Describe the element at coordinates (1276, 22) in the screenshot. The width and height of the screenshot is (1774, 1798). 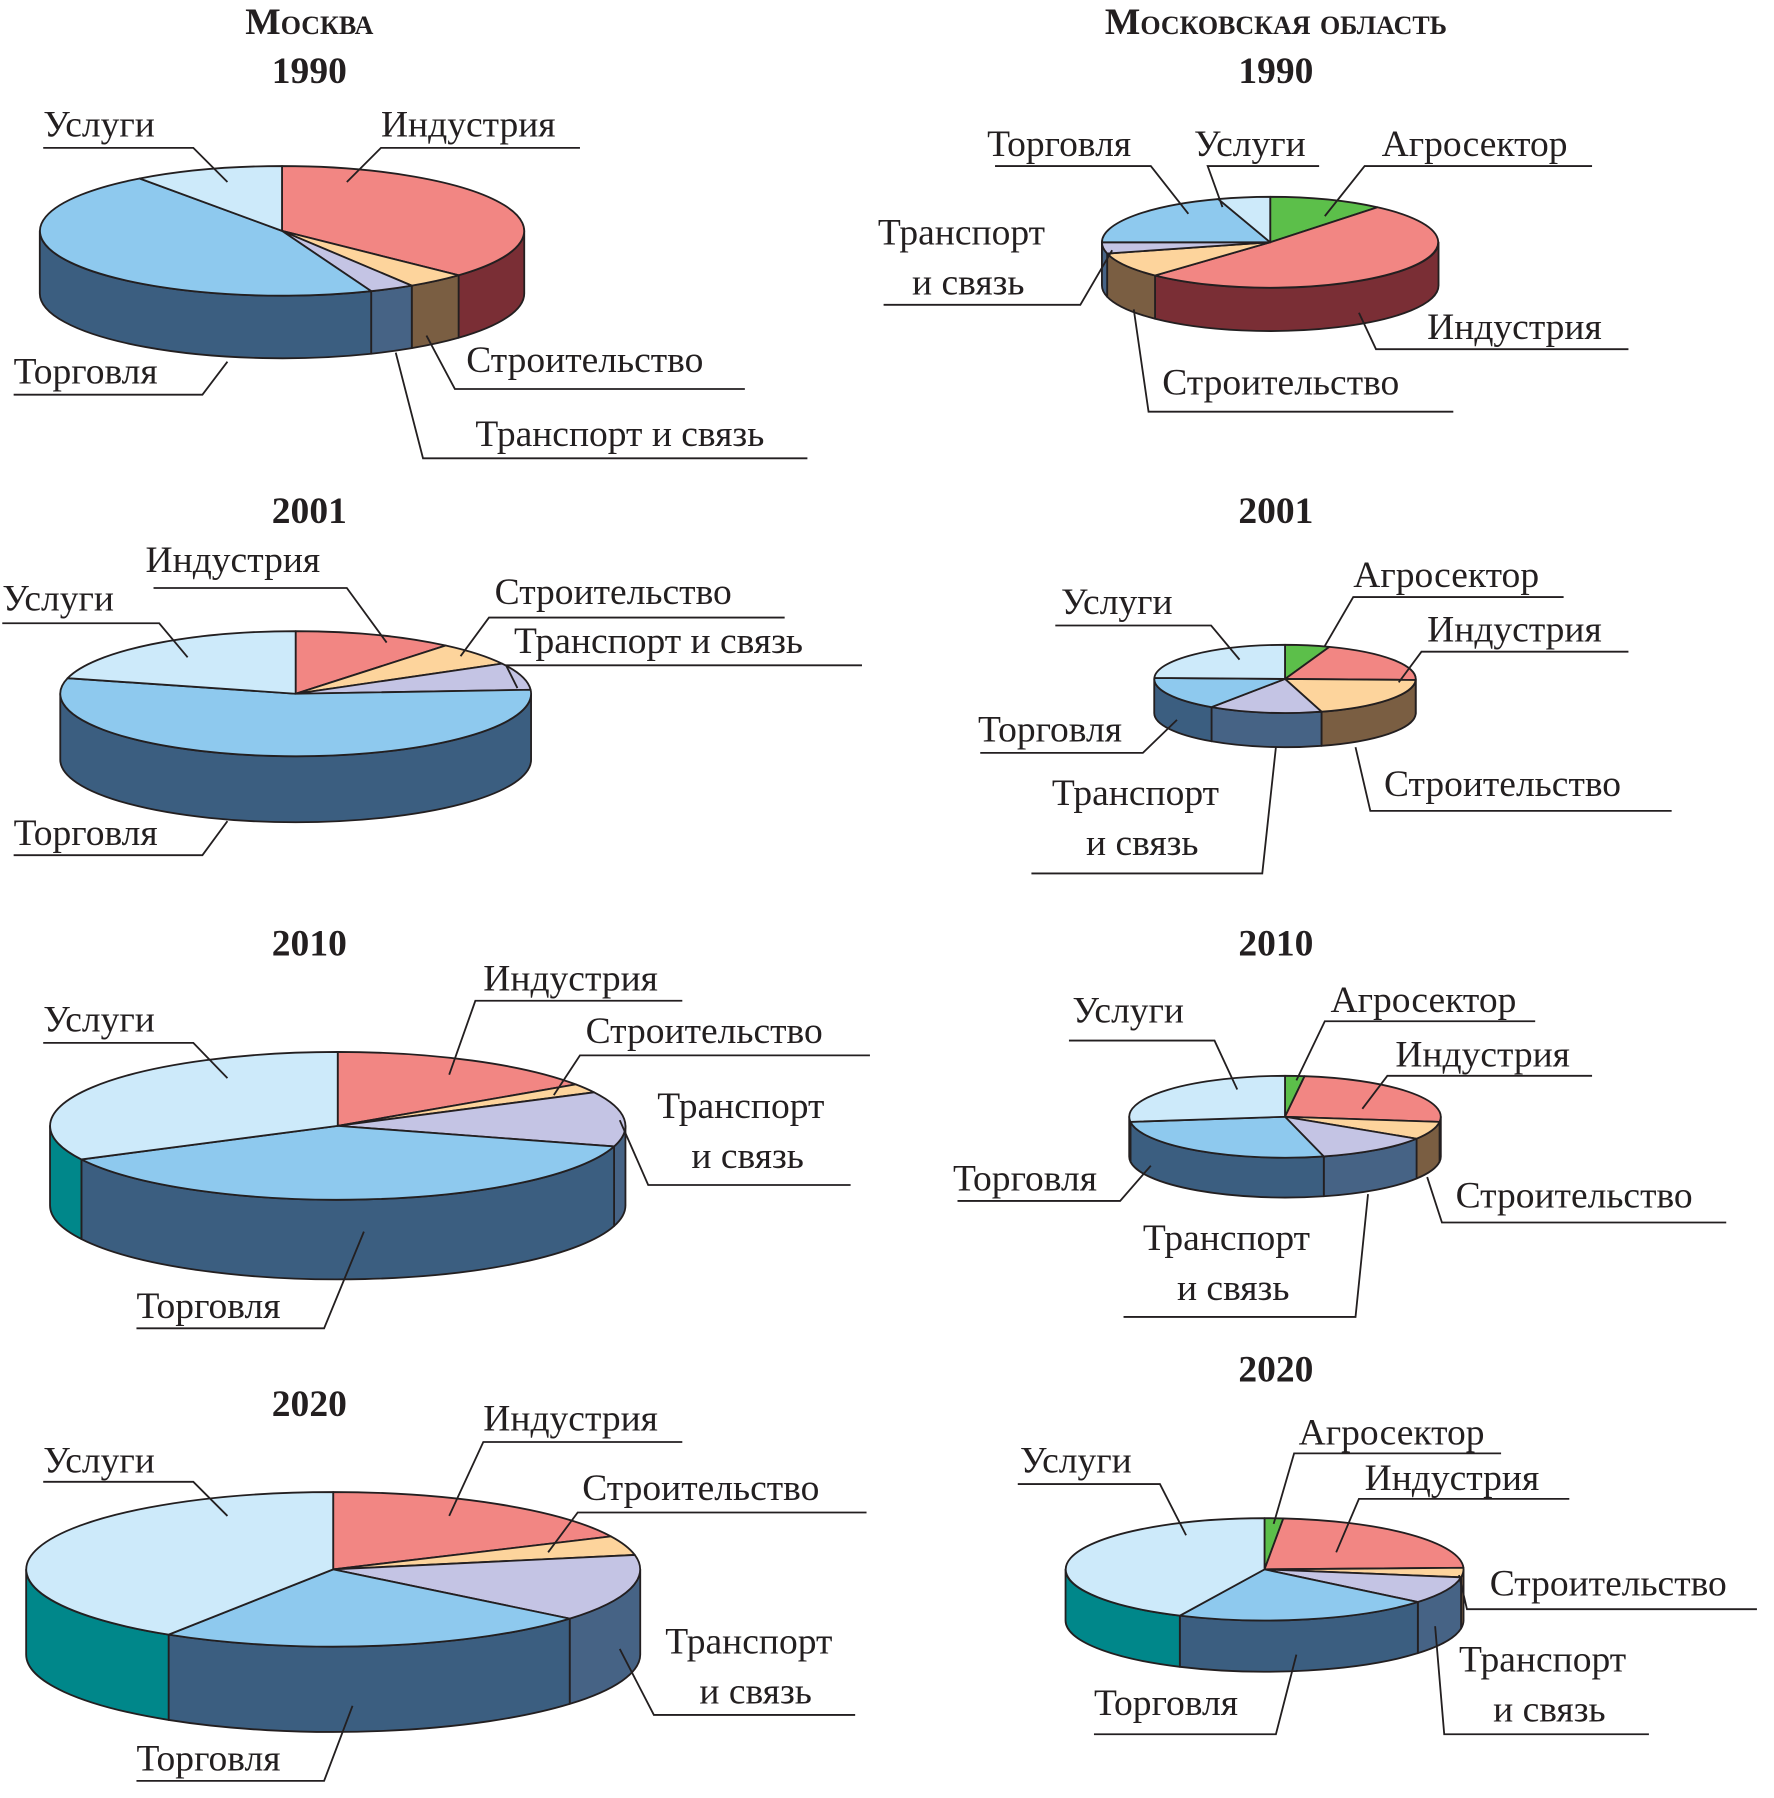
I see `region-title-moscow-oblast: Московская область` at that location.